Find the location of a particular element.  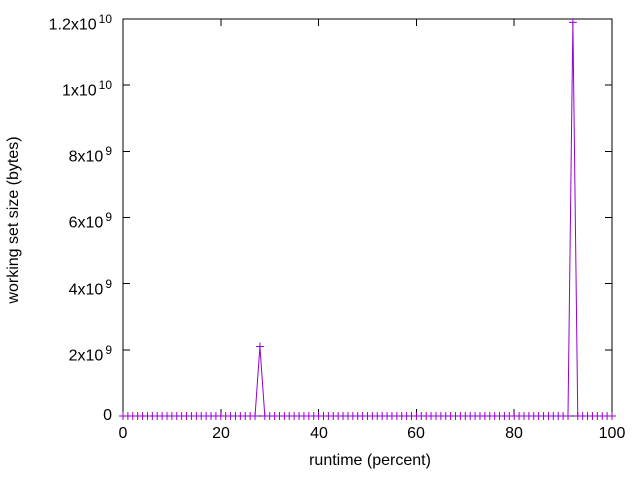

y-tick-label: 4x10 9 is located at coordinates (90, 288).